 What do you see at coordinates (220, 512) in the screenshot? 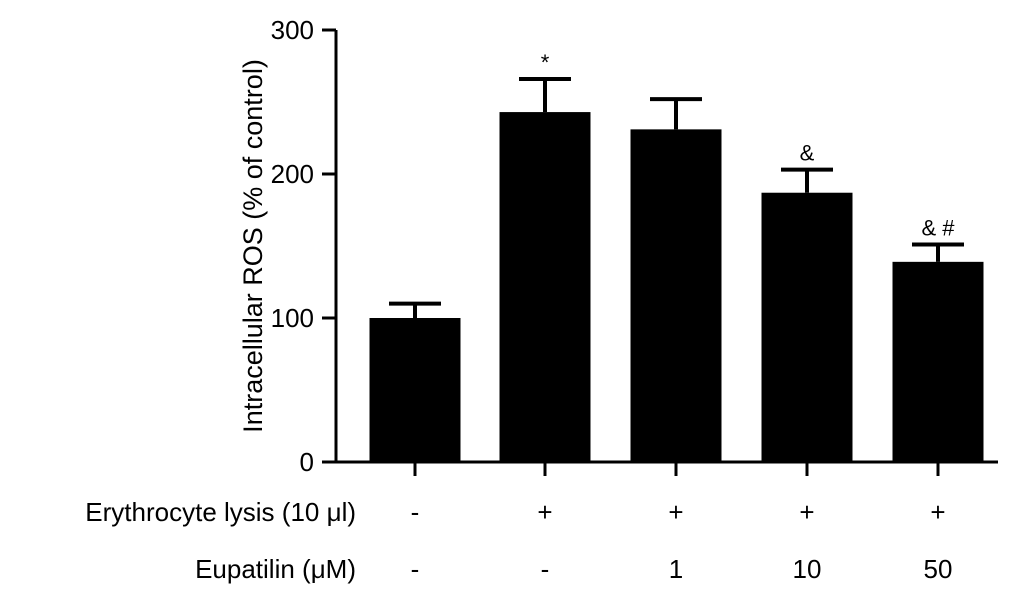
I see `condition-row-label: Erythrocyte lysis (10 μl)` at bounding box center [220, 512].